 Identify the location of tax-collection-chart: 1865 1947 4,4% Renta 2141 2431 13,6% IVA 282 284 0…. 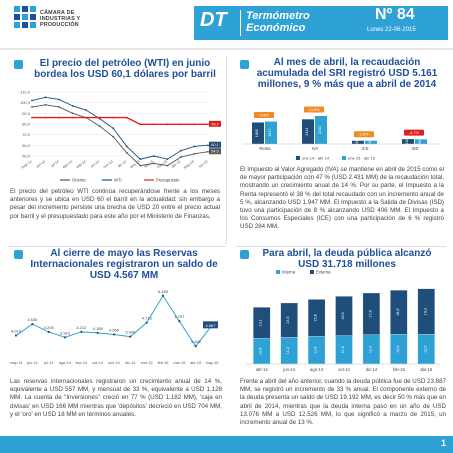
(341, 133).